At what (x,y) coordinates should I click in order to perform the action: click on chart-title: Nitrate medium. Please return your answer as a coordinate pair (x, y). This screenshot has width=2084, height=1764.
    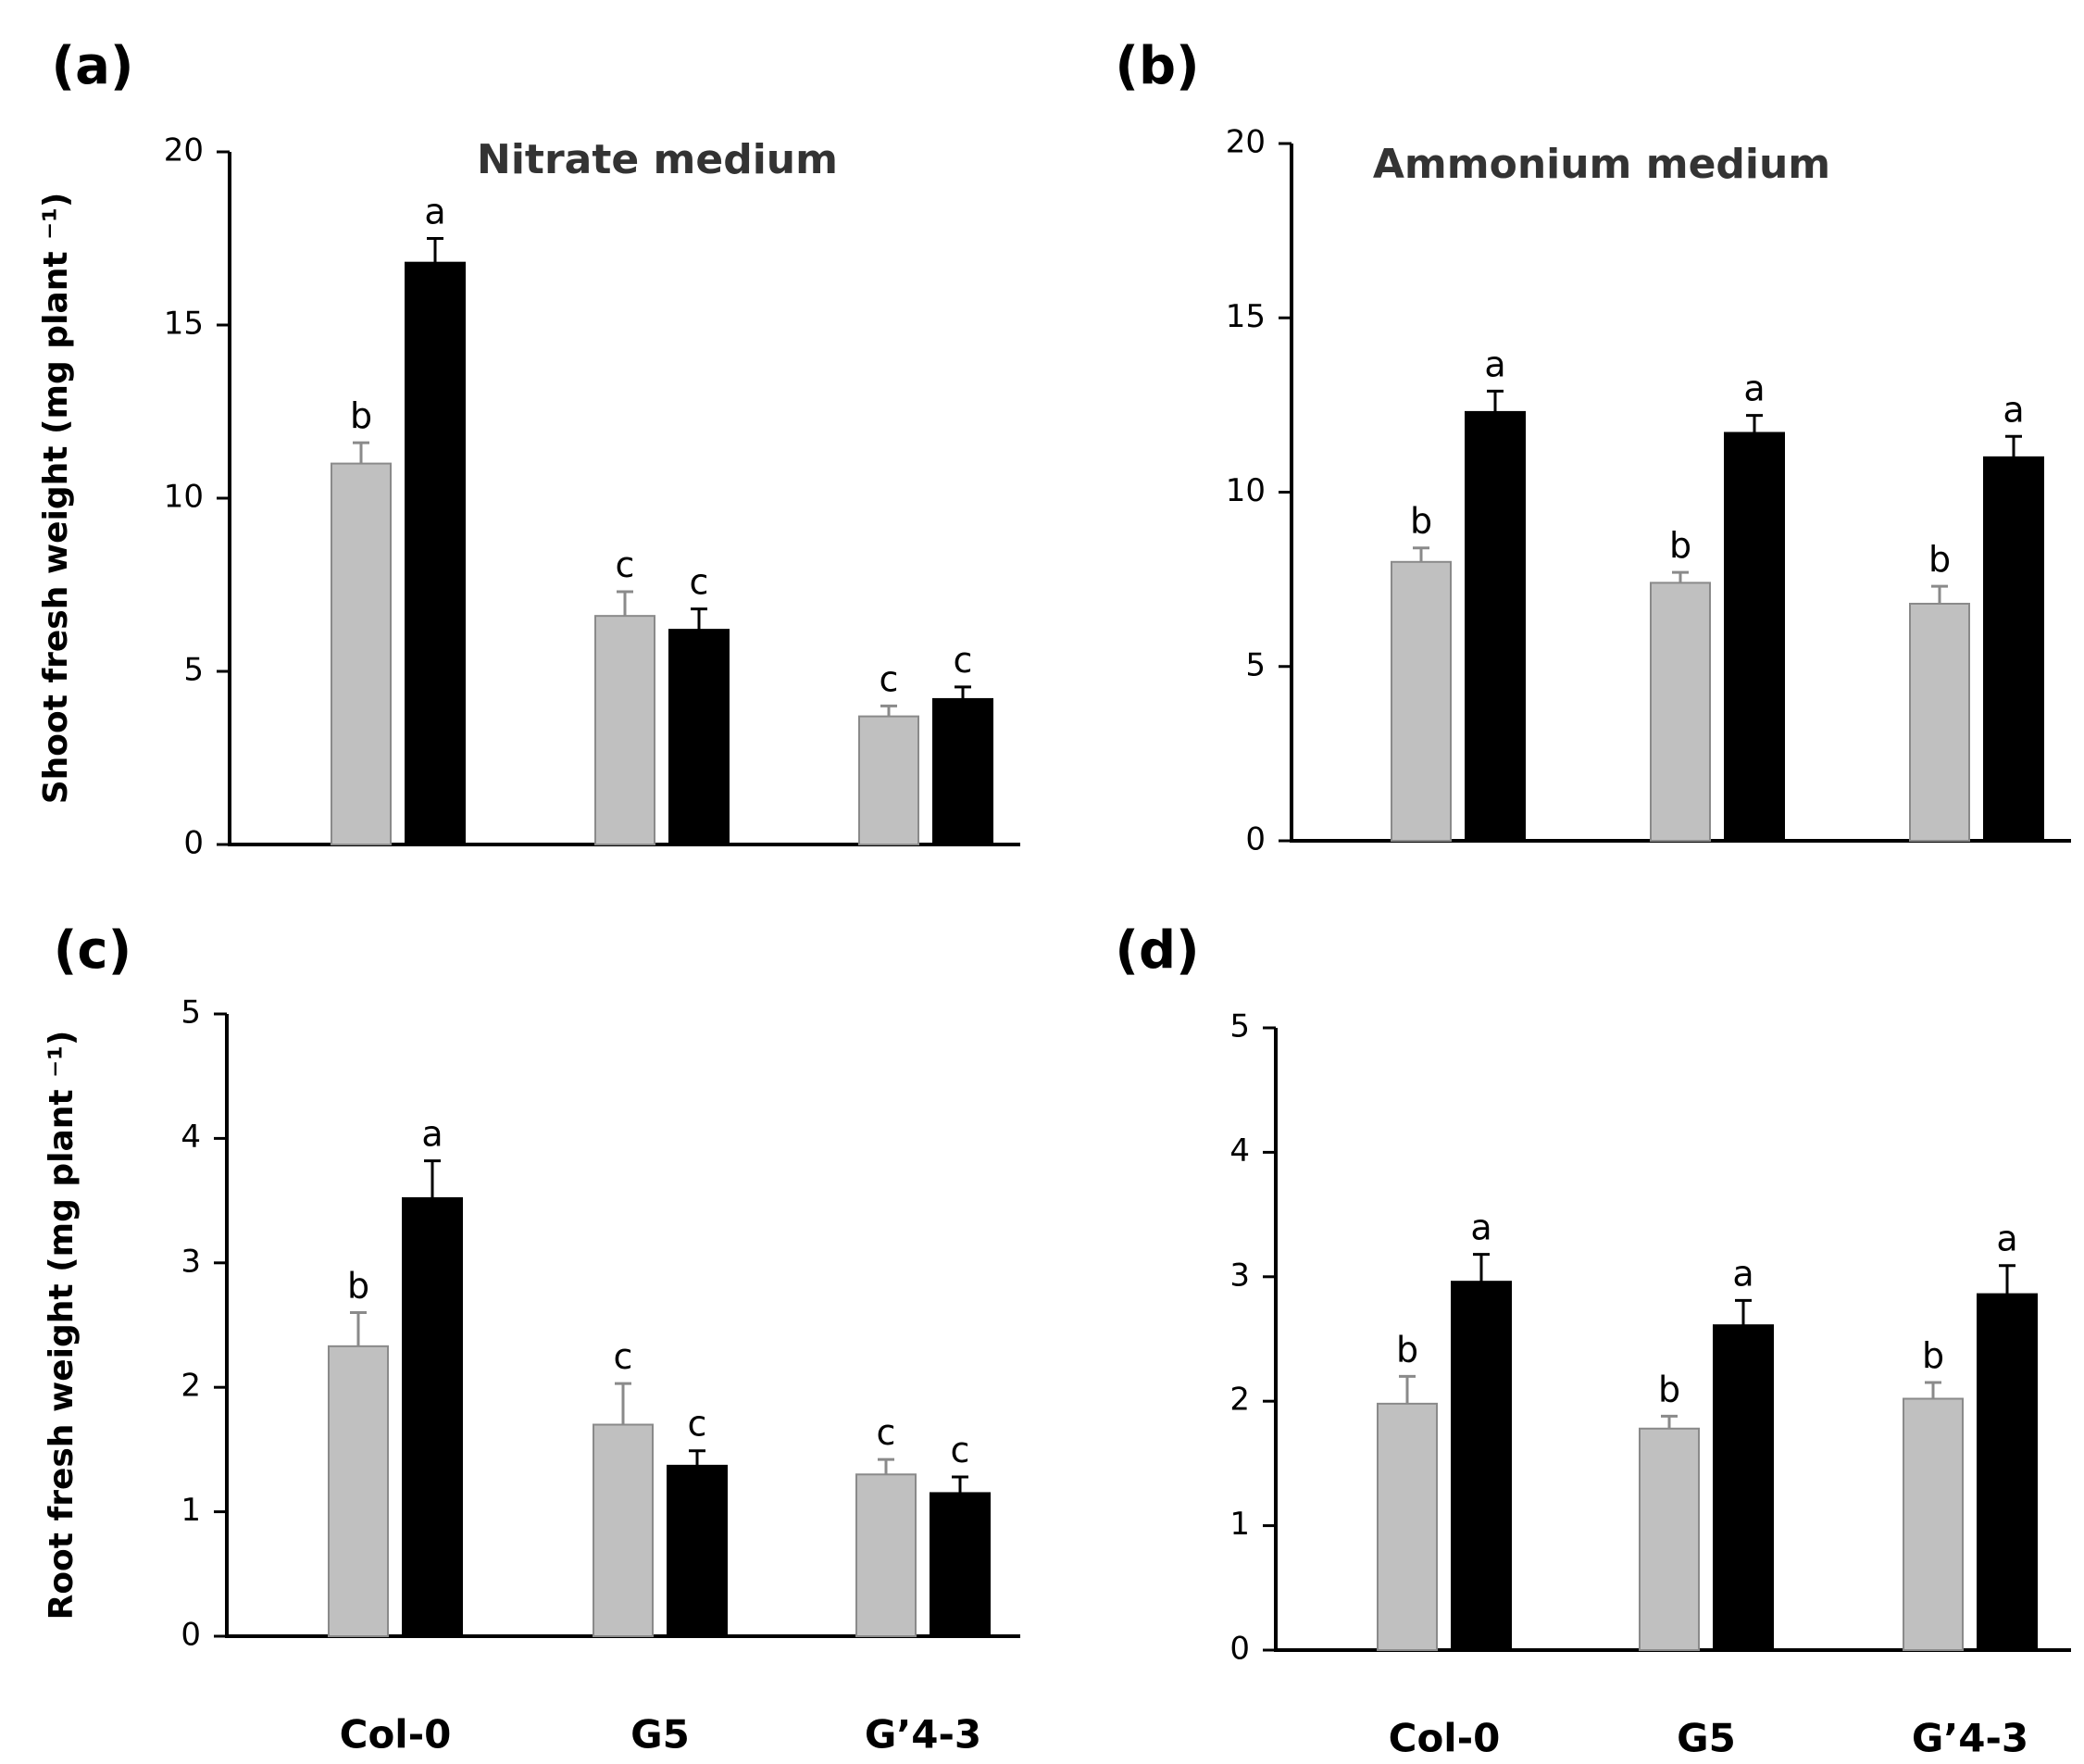
    Looking at the image, I should click on (658, 159).